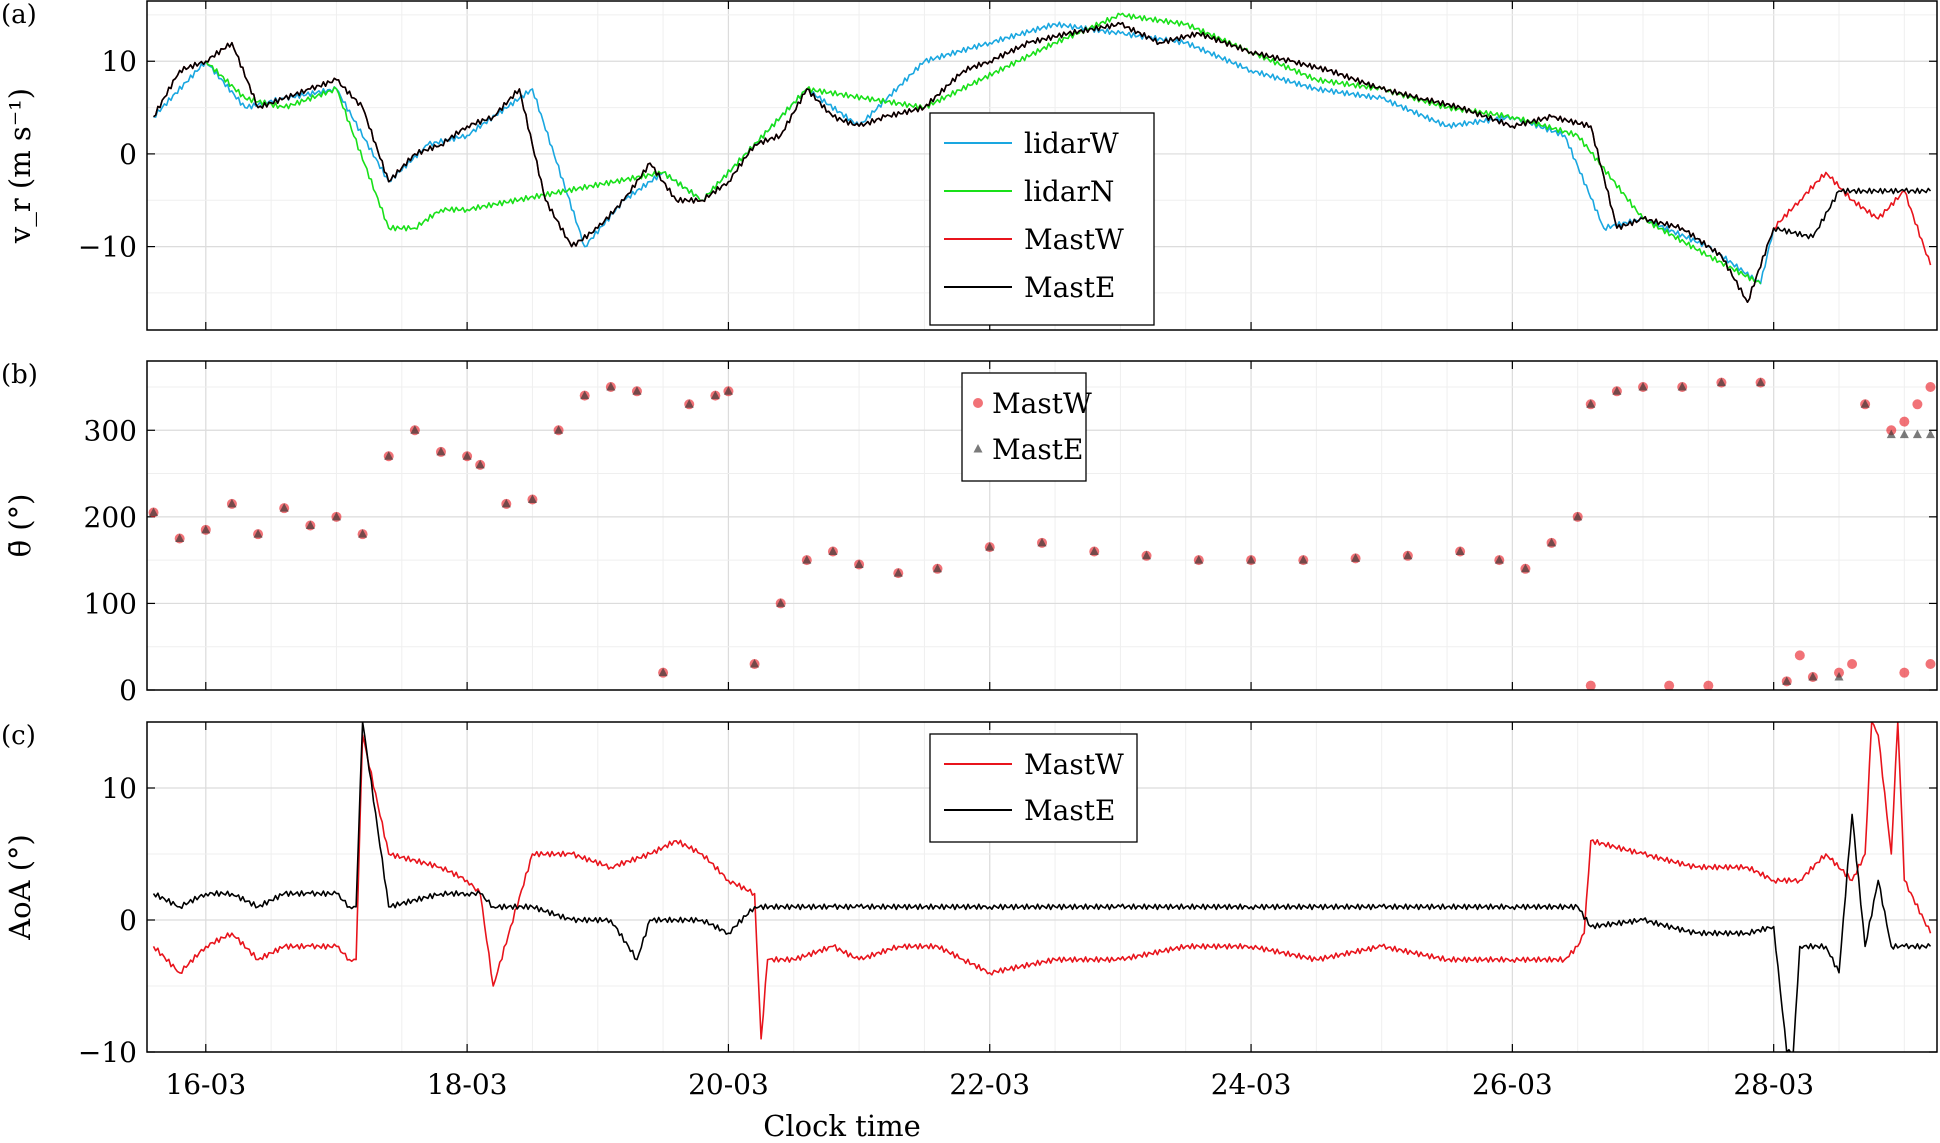 This screenshot has height=1143, width=1940. Describe the element at coordinates (19, 375) in the screenshot. I see `panel-label: (b)` at that location.